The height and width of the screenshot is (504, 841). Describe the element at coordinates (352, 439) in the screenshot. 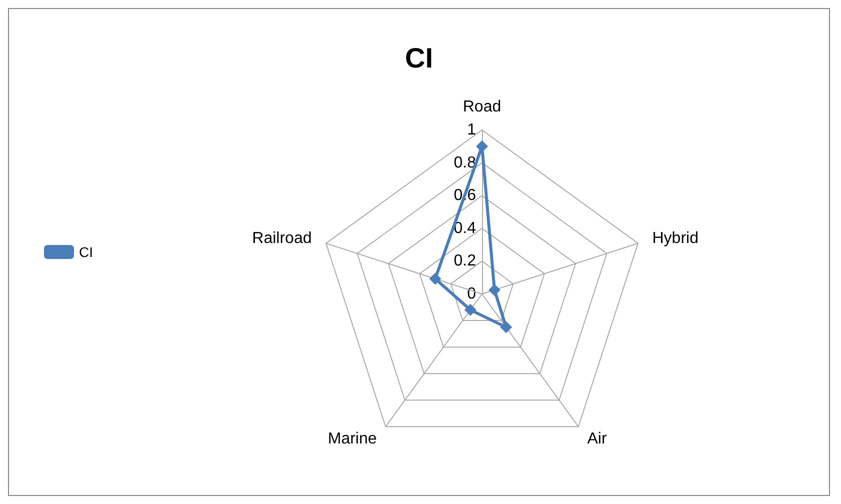

I see `spoke-label: Marine` at that location.